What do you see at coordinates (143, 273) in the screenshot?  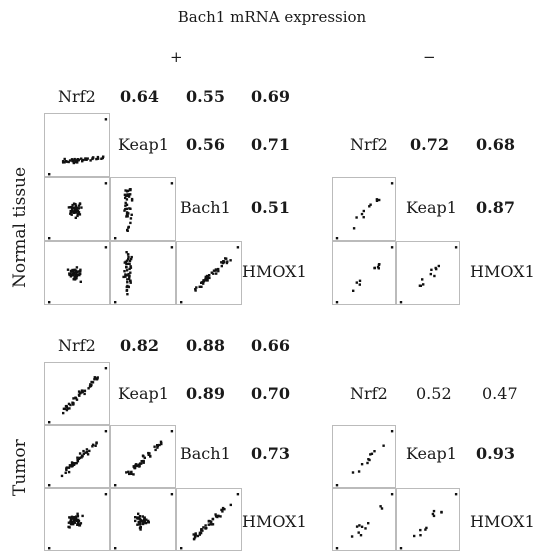 I see `scatter-panel-normal-plus-keap1-hmox1` at bounding box center [143, 273].